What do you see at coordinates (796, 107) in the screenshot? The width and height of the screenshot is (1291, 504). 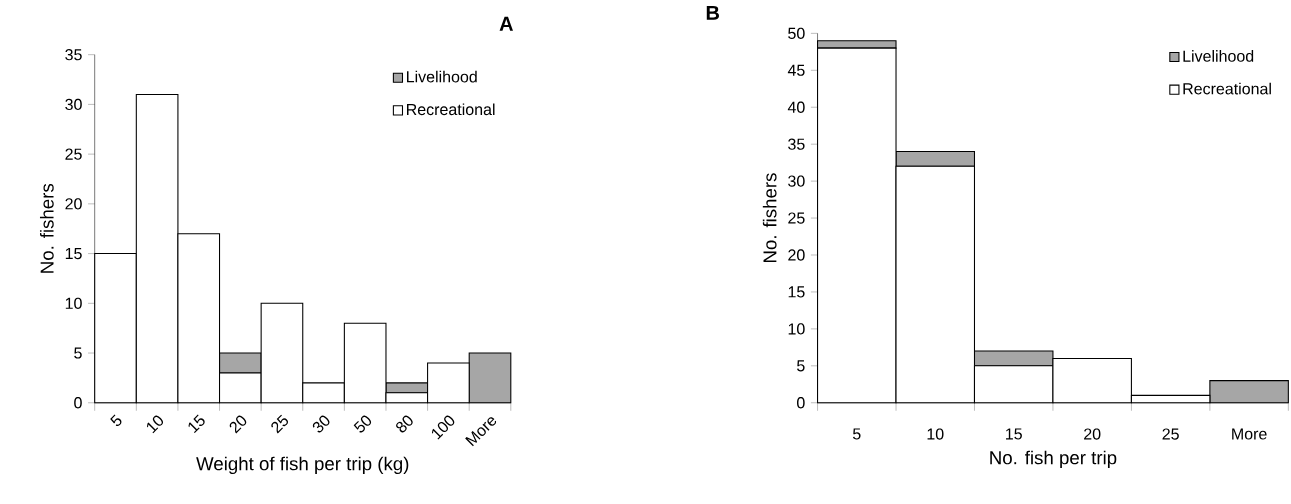 I see `y-tick-label: 40` at bounding box center [796, 107].